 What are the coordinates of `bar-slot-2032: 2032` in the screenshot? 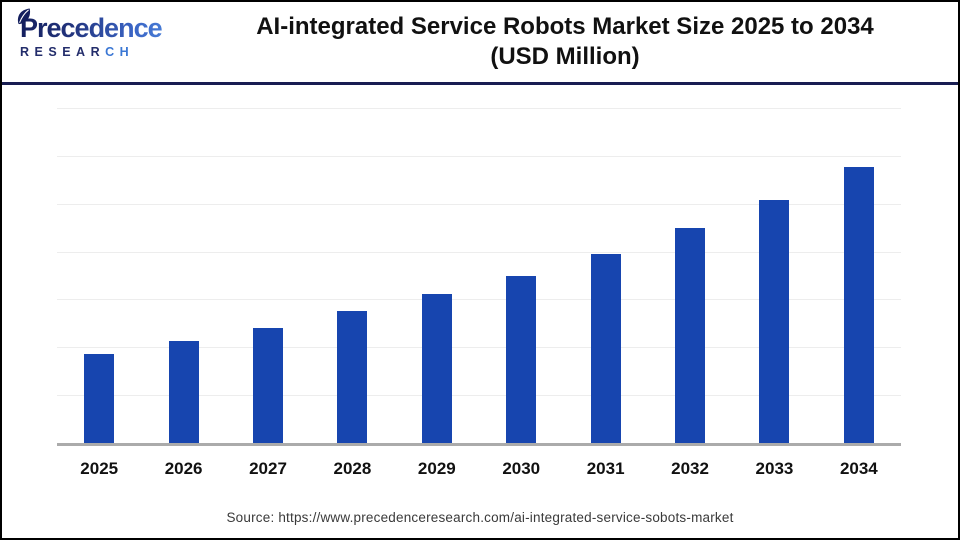 It's located at (690, 293).